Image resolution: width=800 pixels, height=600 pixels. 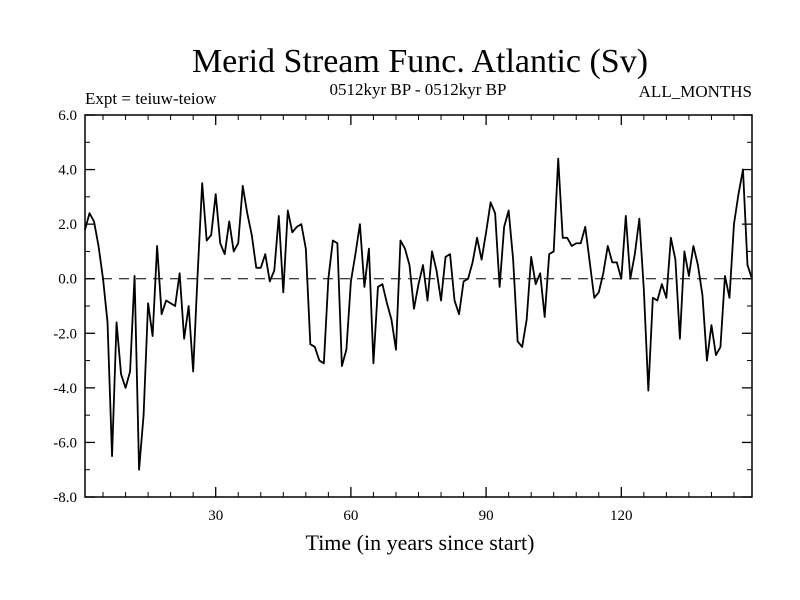 I want to click on y-tick-label: -8.0, so click(x=65, y=498).